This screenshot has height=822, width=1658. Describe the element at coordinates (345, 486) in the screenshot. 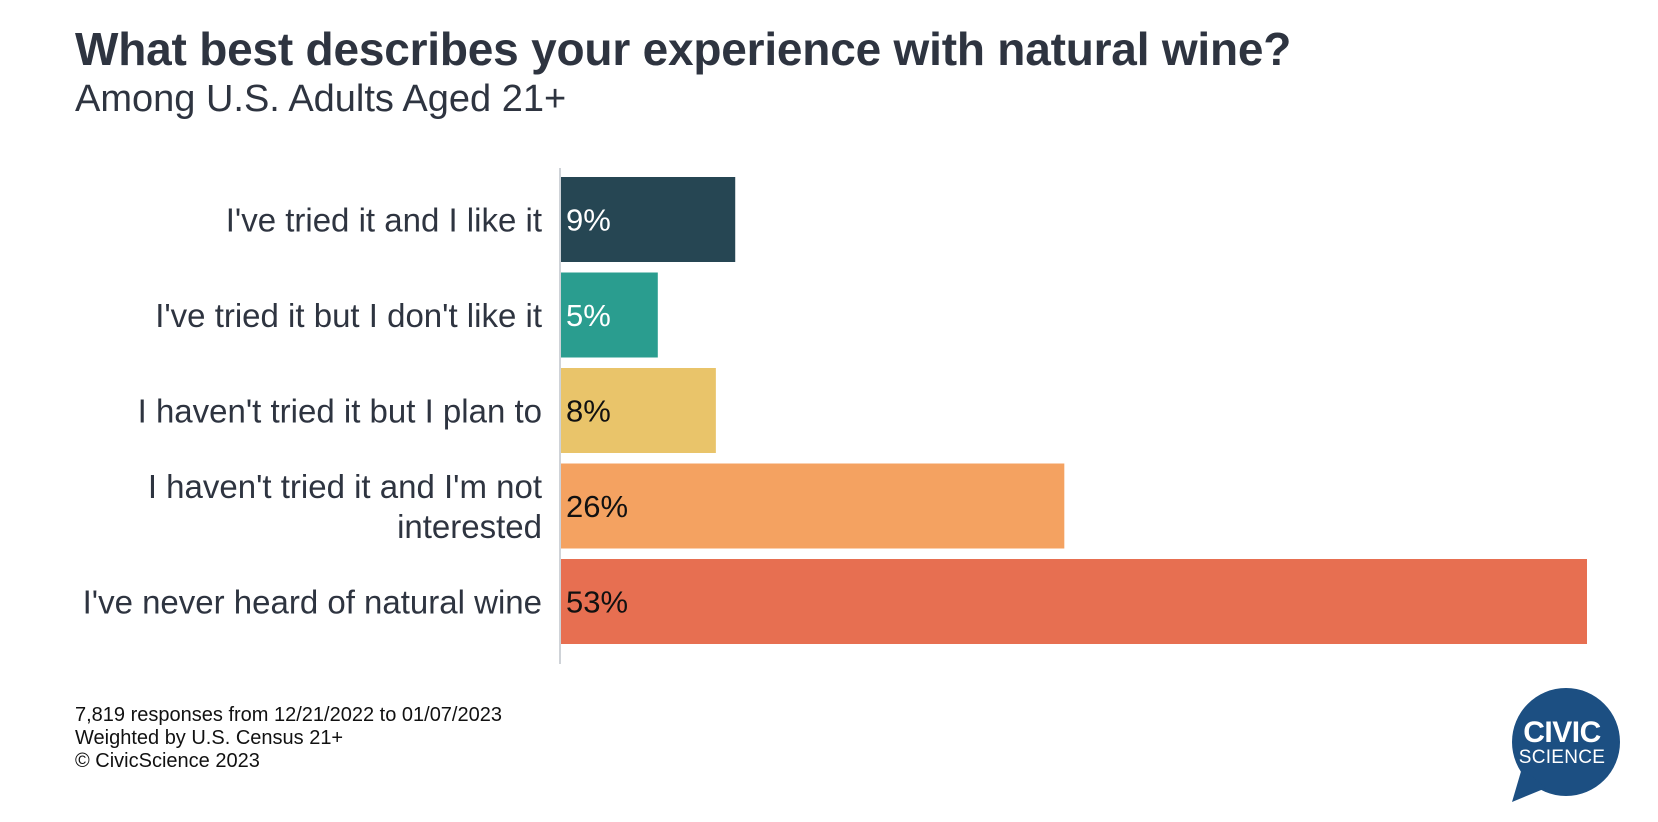

I see `category-label-line: I haven't tried it and I'm not` at that location.